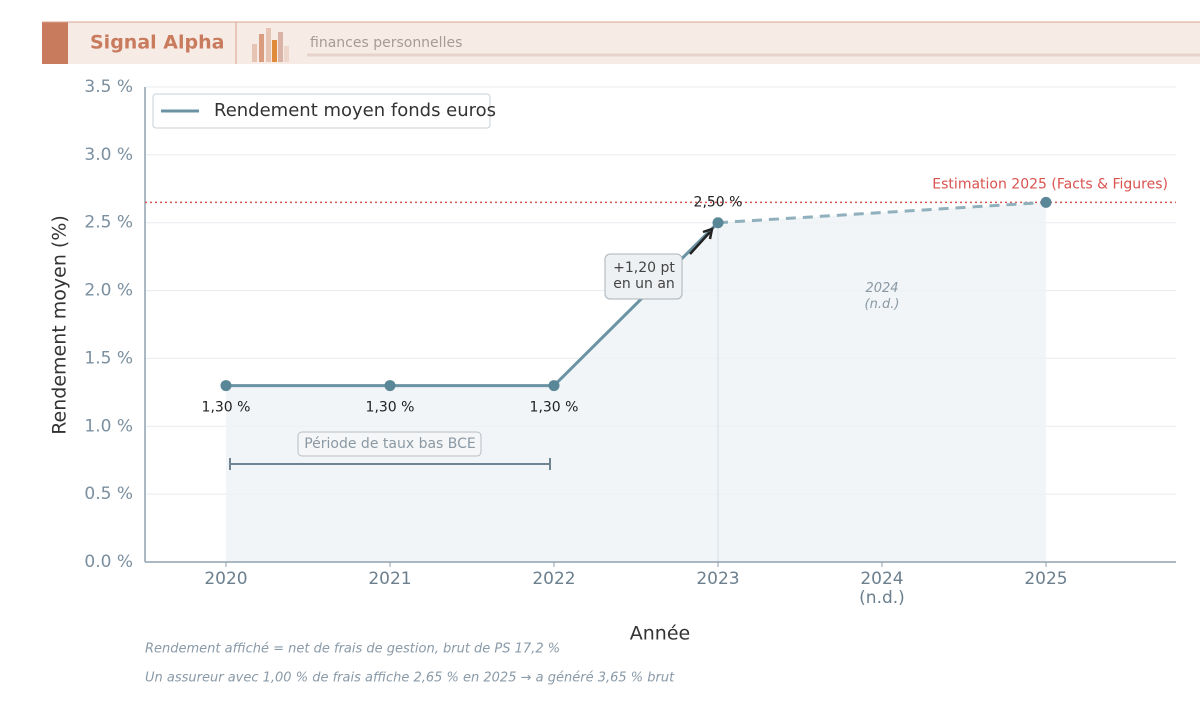  Describe the element at coordinates (621, 43) in the screenshot. I see `header-bar` at that location.